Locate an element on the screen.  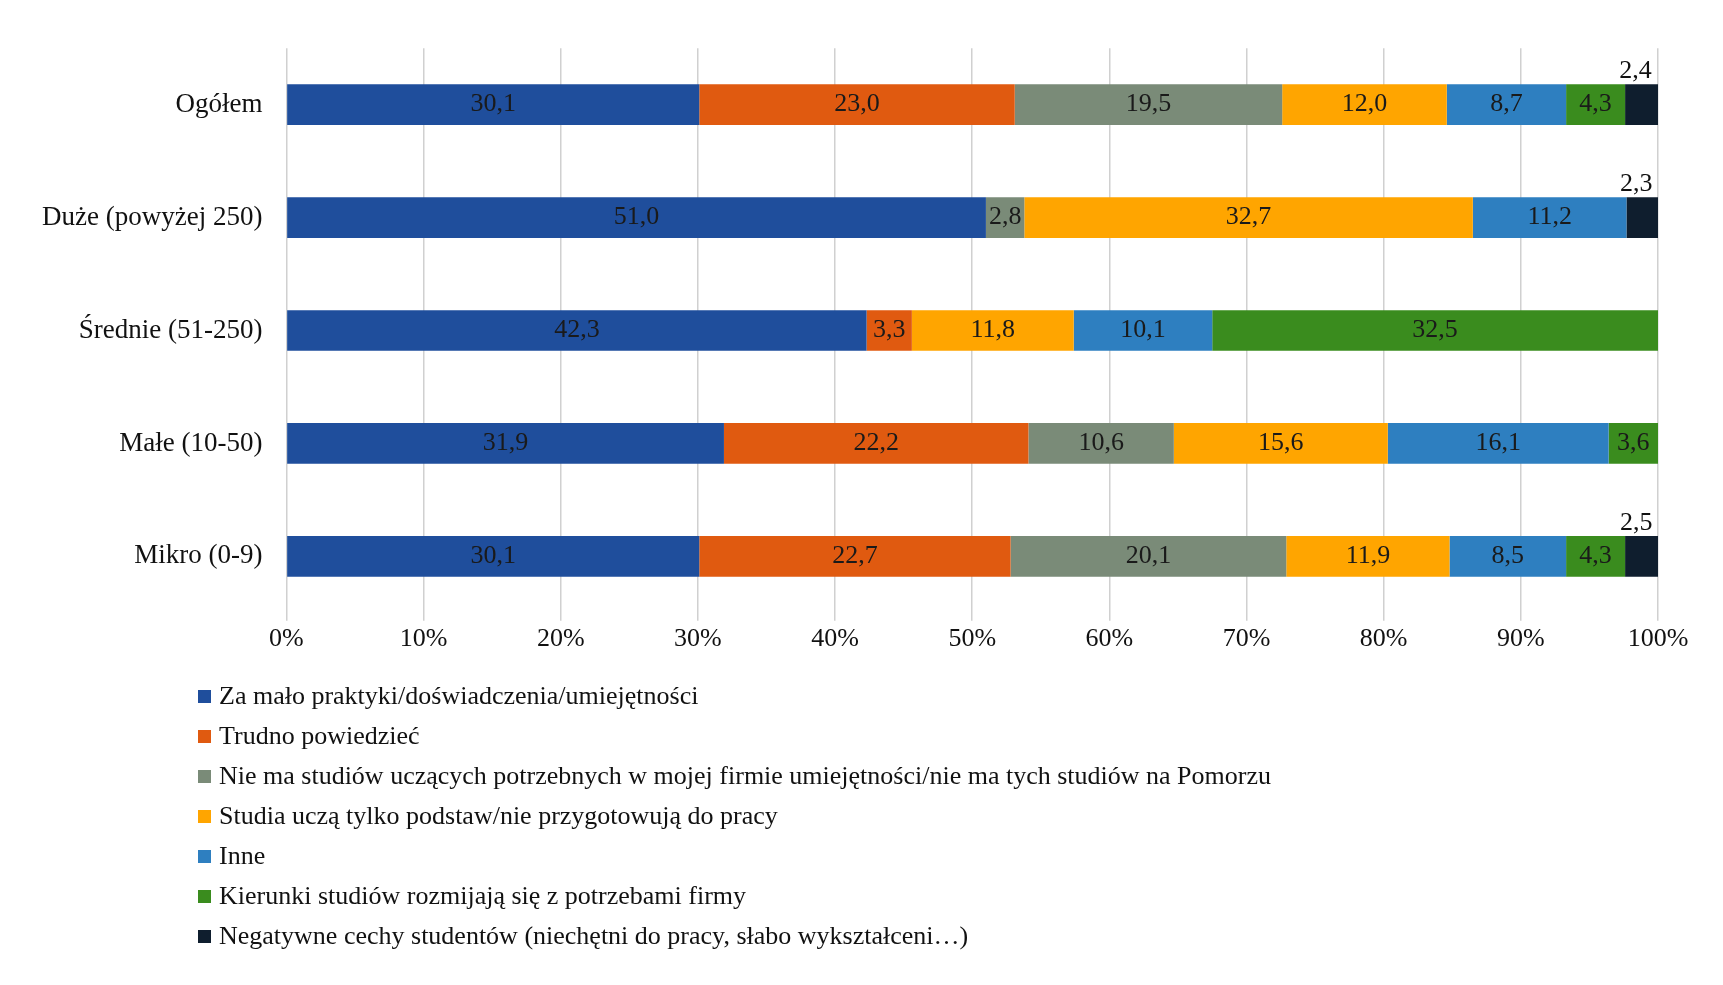
x-tick-label: 0% is located at coordinates (286, 638).